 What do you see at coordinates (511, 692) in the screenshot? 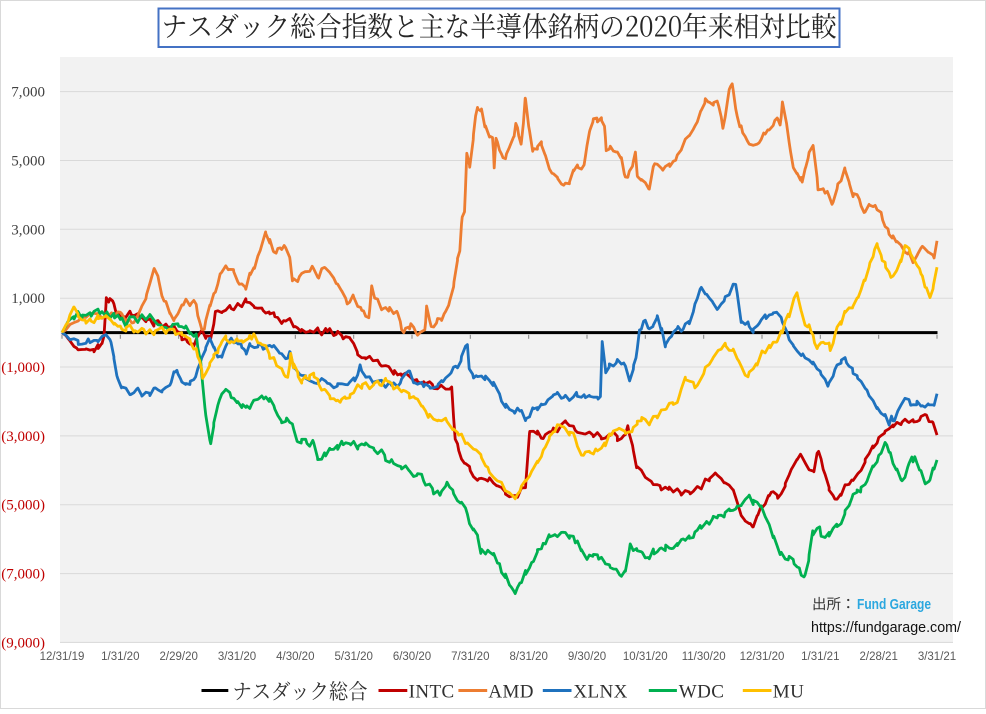
I see `svg-text: AMD` at bounding box center [511, 692].